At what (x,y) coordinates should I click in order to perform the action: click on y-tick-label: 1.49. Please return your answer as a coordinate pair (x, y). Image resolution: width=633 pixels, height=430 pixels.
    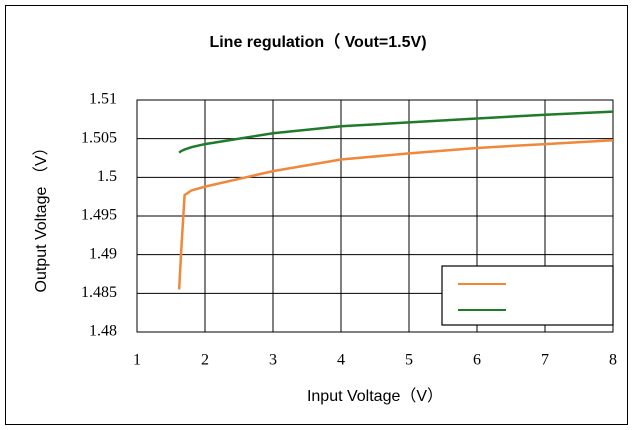
    Looking at the image, I should click on (103, 253).